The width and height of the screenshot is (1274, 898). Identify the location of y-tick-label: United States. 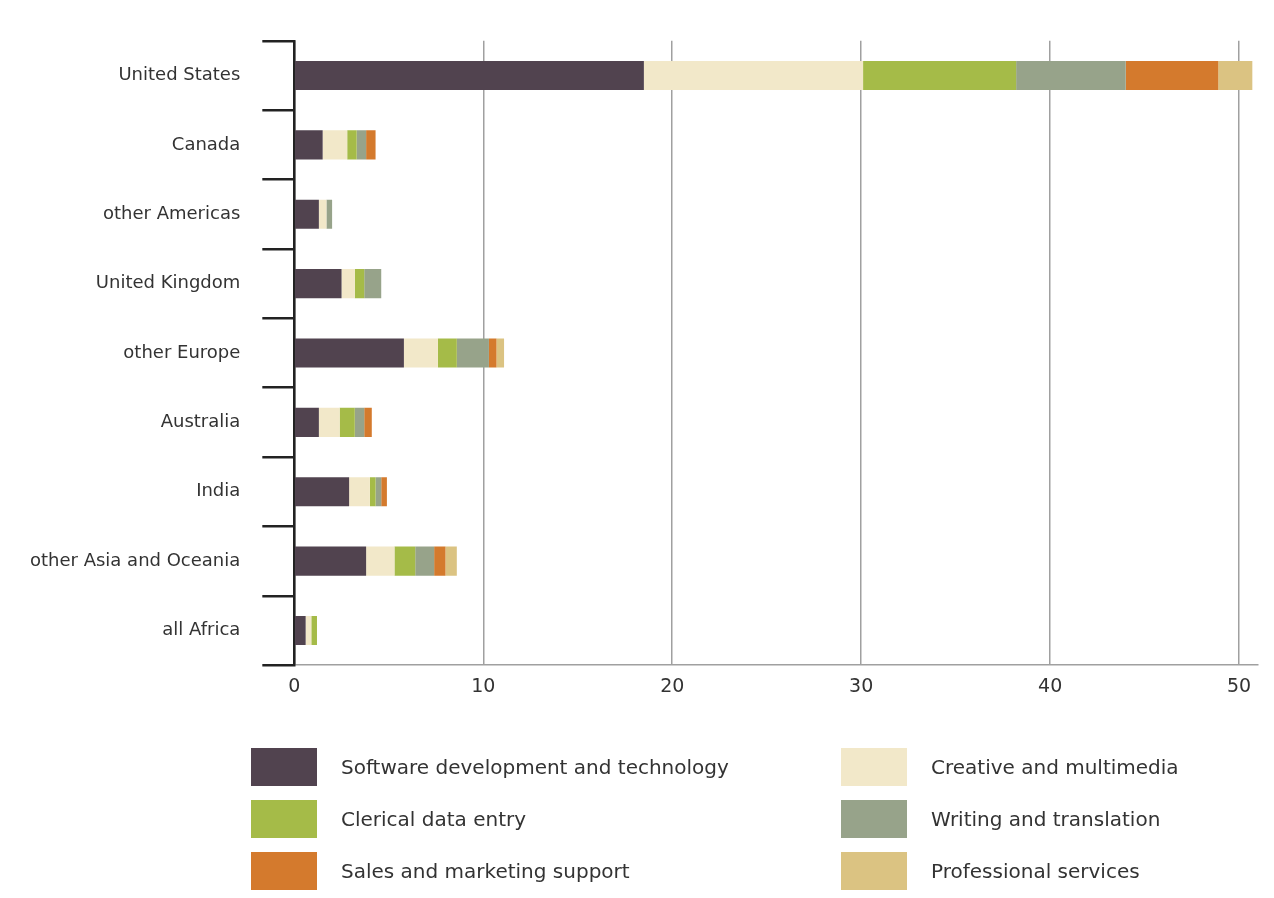
(179, 74).